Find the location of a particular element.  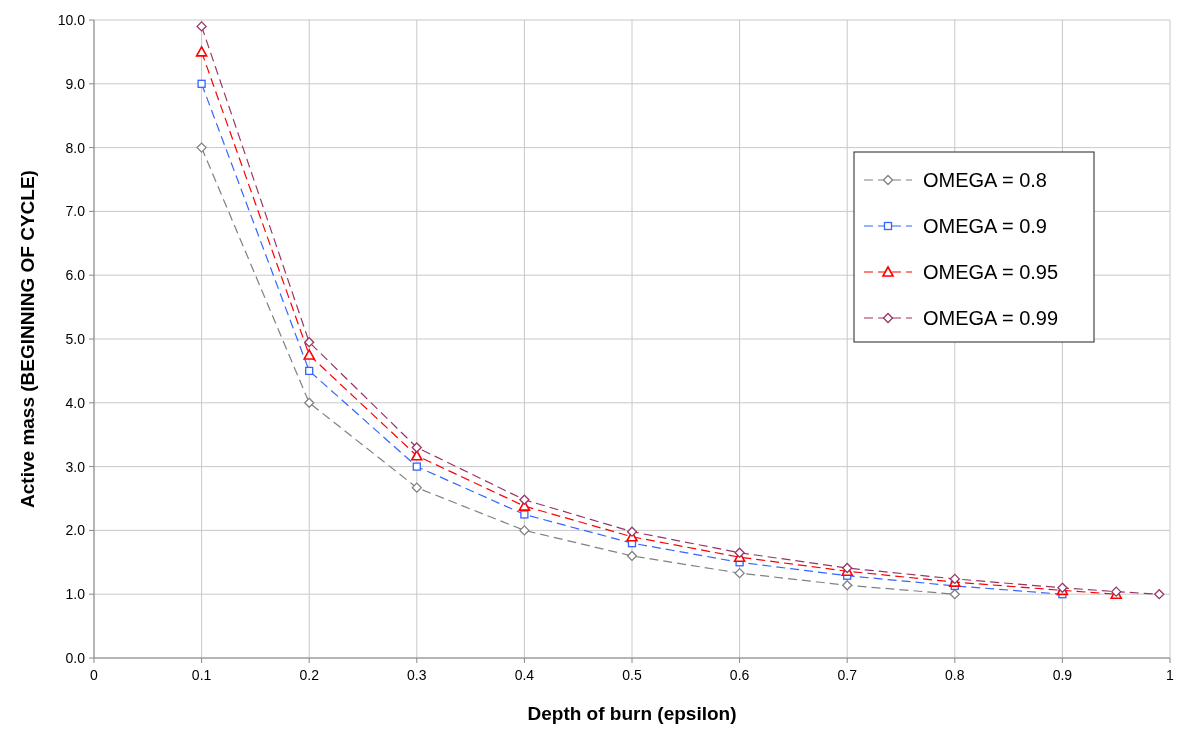

y-tick-label: 10.0 is located at coordinates (71, 20).